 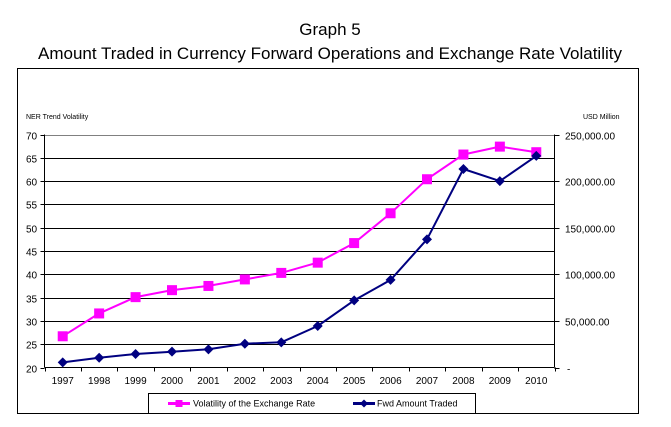 I want to click on left-tick-label: 70, so click(x=32, y=137).